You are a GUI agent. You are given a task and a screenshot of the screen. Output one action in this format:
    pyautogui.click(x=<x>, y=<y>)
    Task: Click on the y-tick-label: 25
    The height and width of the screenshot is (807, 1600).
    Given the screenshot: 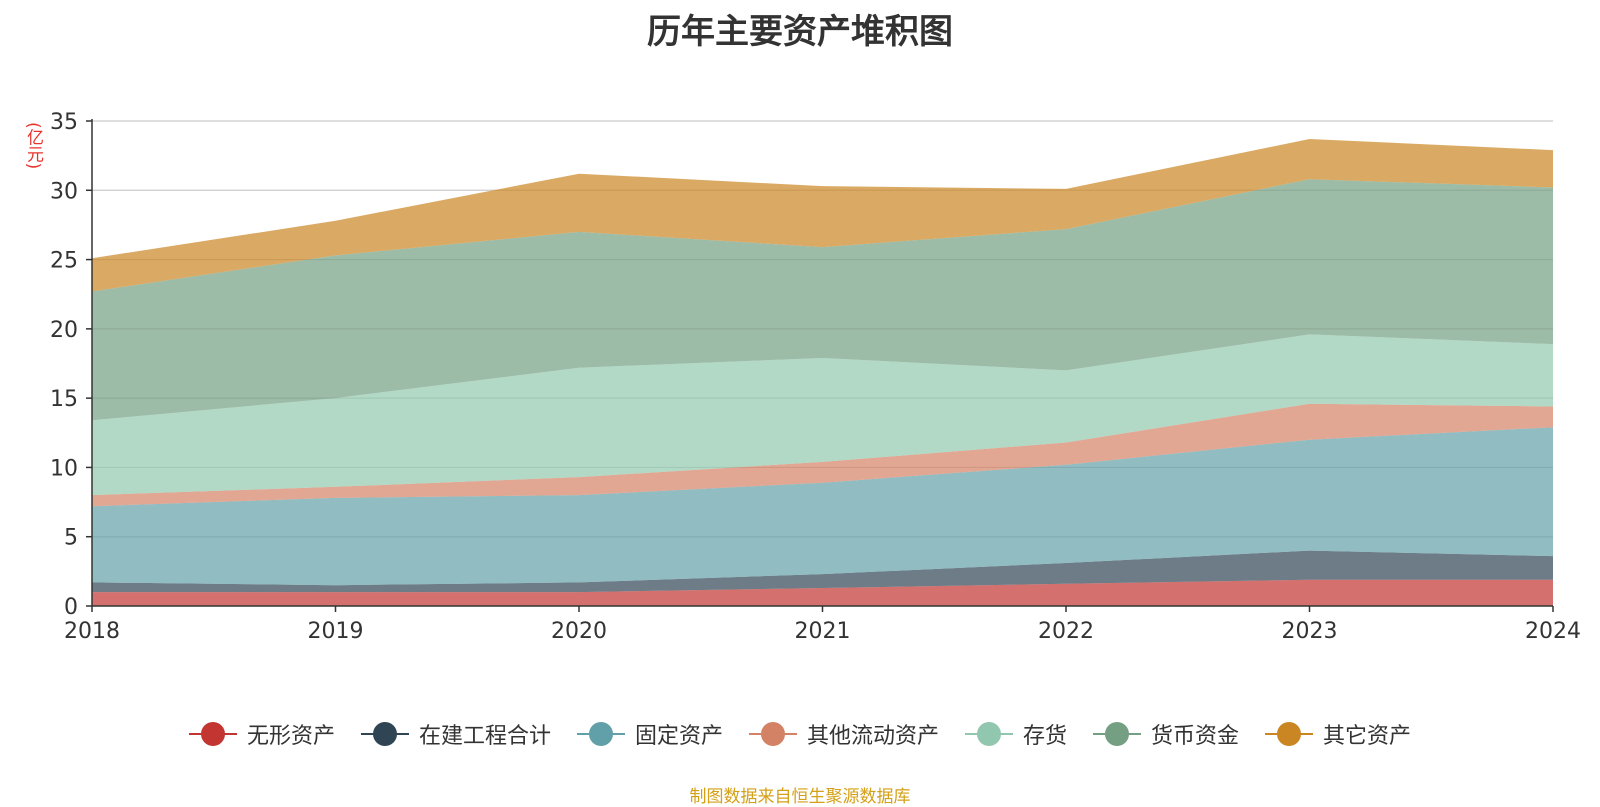 What is the action you would take?
    pyautogui.click(x=64, y=261)
    